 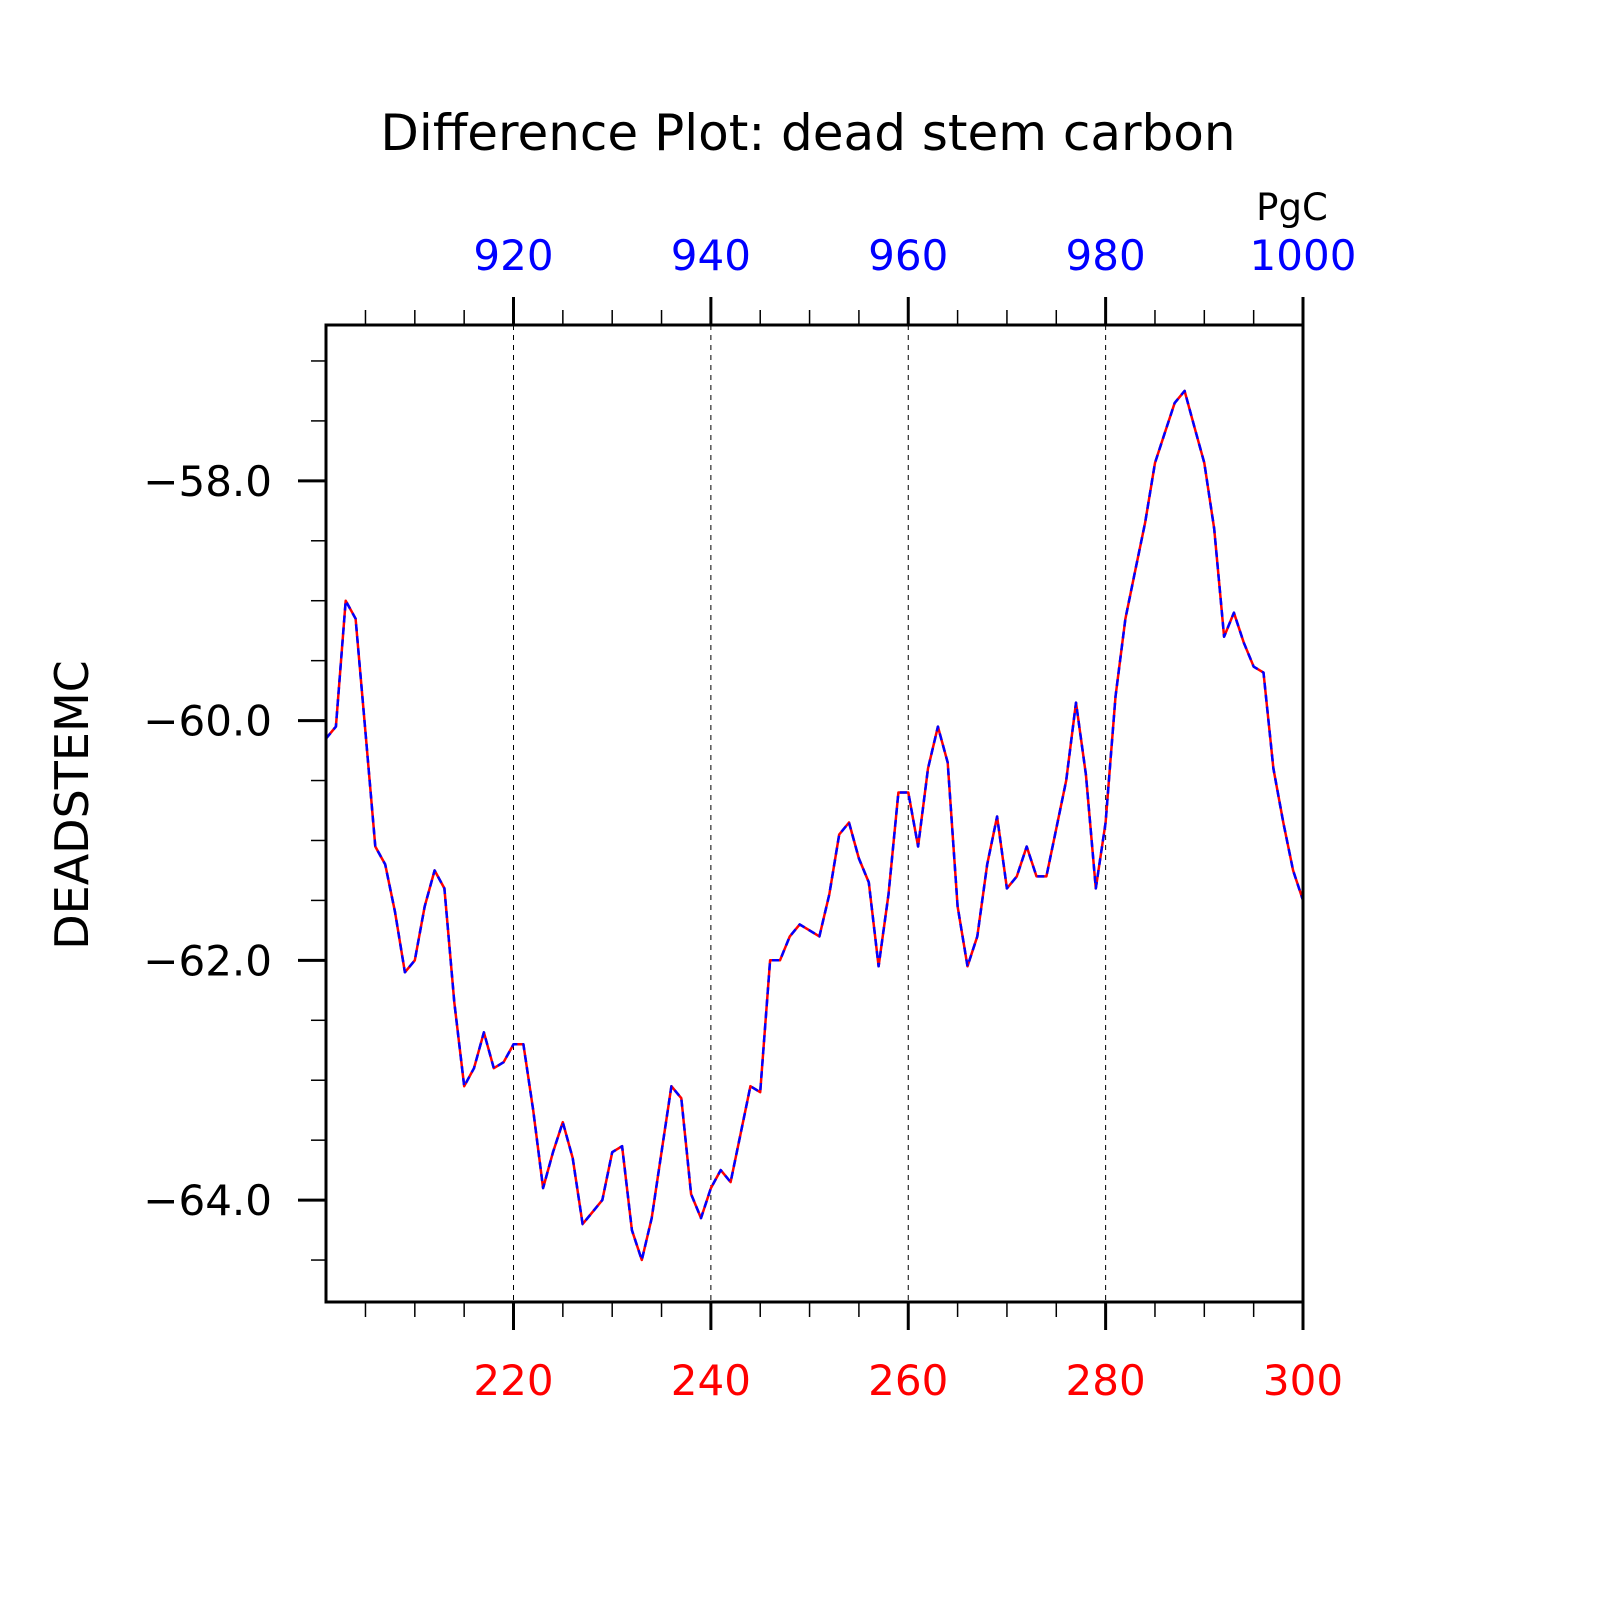 I want to click on top-tick-label: 940, so click(x=711, y=255).